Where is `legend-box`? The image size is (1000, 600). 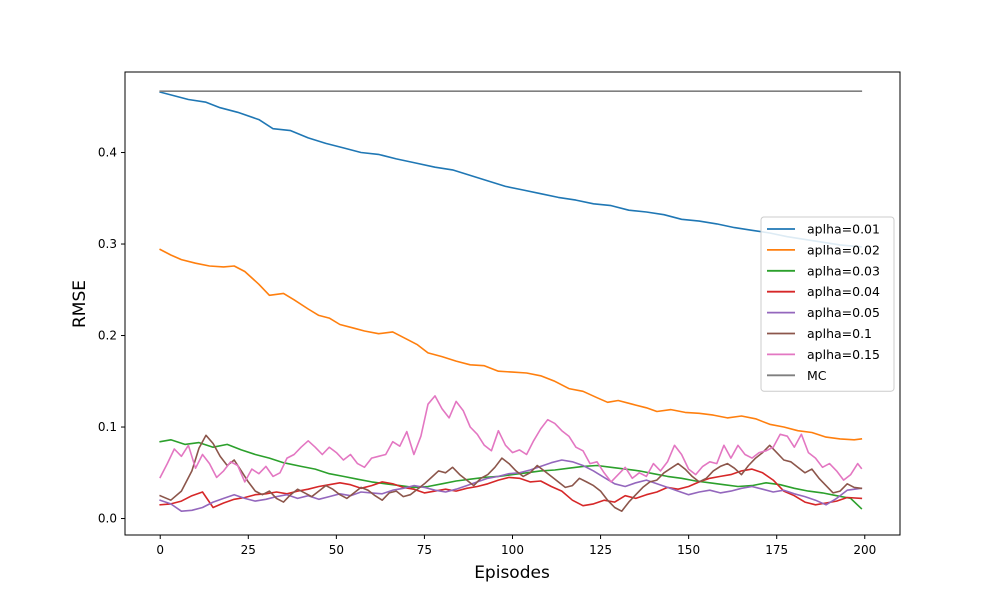 legend-box is located at coordinates (827, 304).